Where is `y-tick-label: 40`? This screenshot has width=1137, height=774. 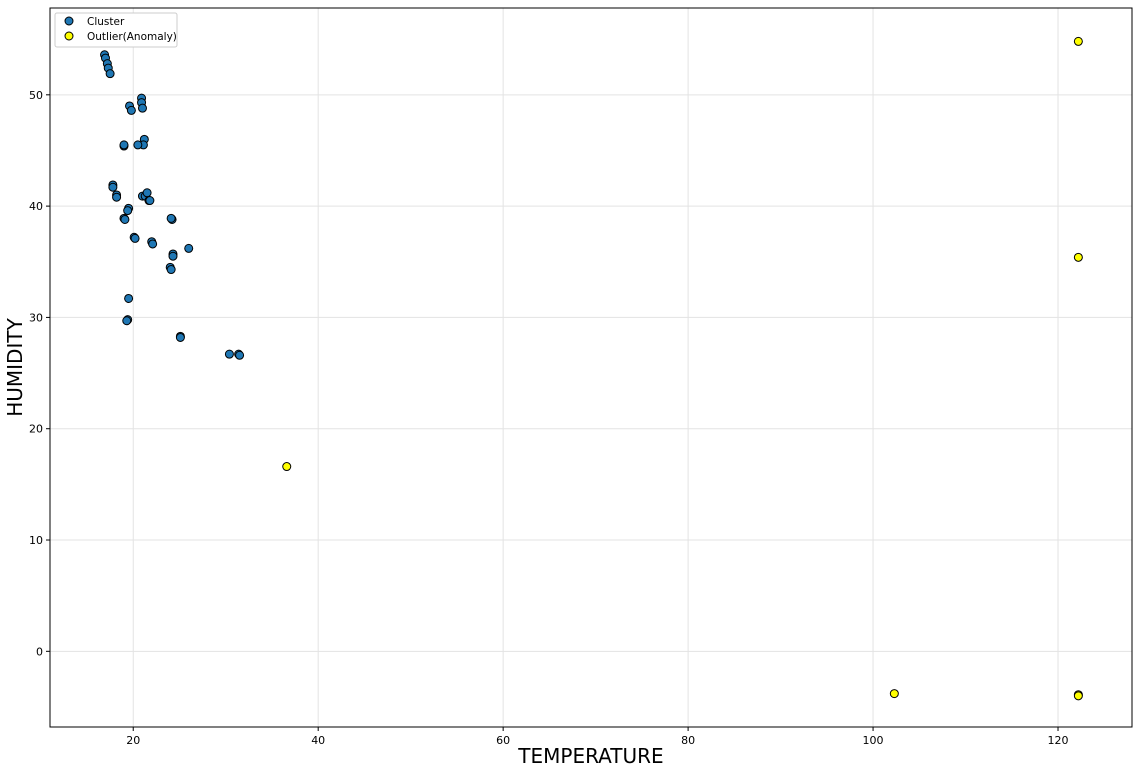 y-tick-label: 40 is located at coordinates (36, 206).